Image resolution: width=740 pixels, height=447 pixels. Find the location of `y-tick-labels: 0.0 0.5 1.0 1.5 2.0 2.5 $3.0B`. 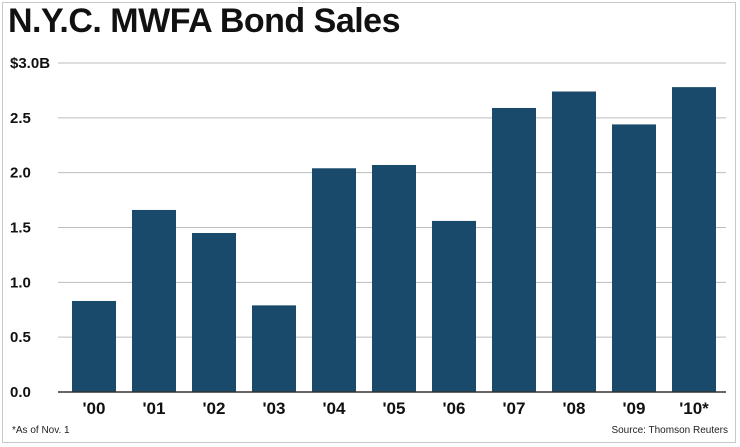

y-tick-labels: 0.0 0.5 1.0 1.5 2.0 2.5 $3.0B is located at coordinates (30, 228).